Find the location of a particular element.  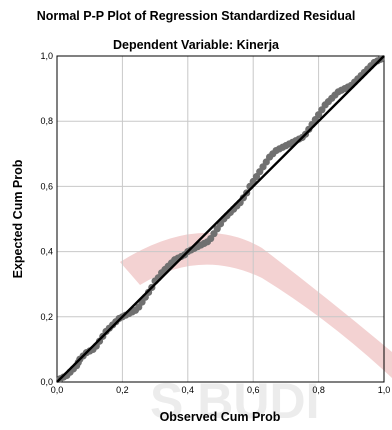

y-tick-label: 0,0 is located at coordinates (46, 382).